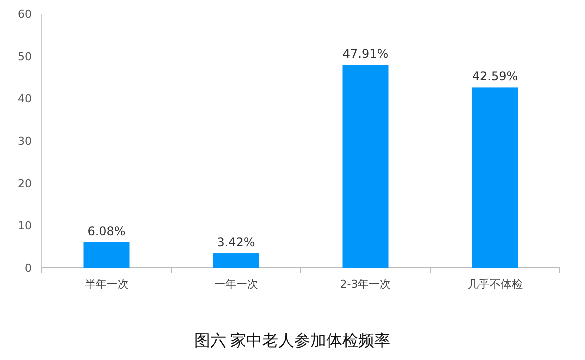 This screenshot has width=585, height=360. What do you see at coordinates (25, 226) in the screenshot?
I see `y-tick-label: 10` at bounding box center [25, 226].